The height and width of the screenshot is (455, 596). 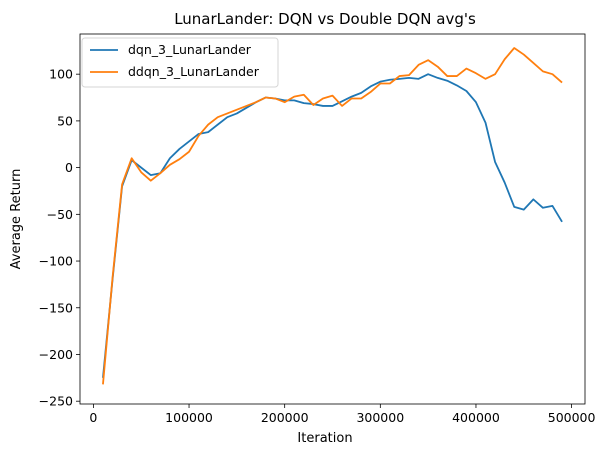 I want to click on y-tick-label: 0, so click(x=69, y=167).